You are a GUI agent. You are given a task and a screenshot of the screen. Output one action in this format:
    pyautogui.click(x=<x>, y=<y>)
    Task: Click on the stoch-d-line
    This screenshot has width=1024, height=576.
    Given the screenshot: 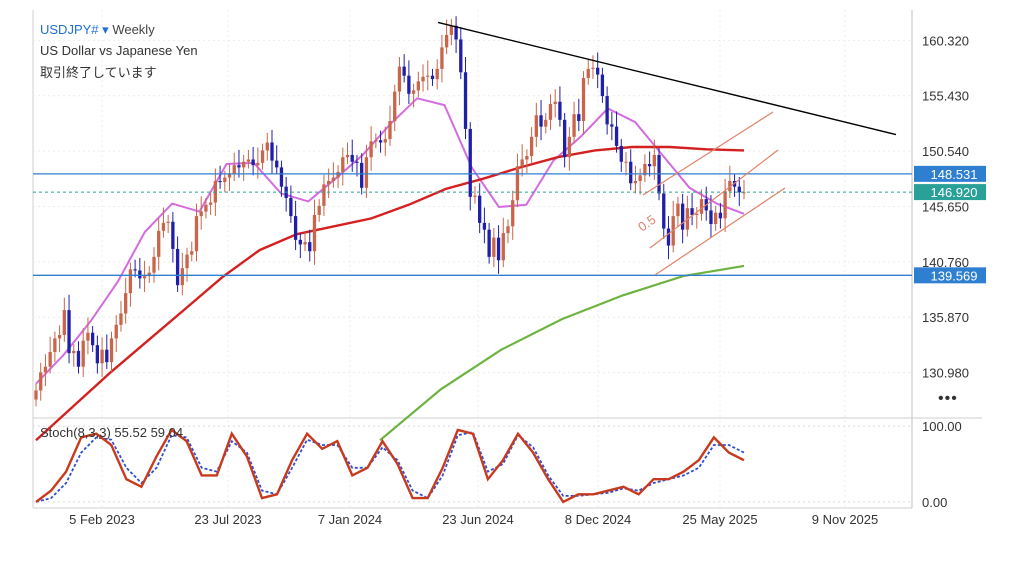 What is the action you would take?
    pyautogui.click(x=390, y=467)
    